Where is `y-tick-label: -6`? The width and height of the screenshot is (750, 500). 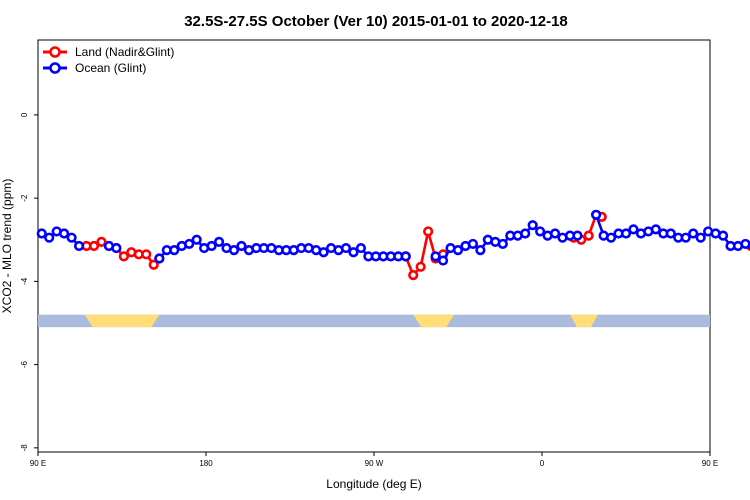
y-tick-label: -6 is located at coordinates (24, 365).